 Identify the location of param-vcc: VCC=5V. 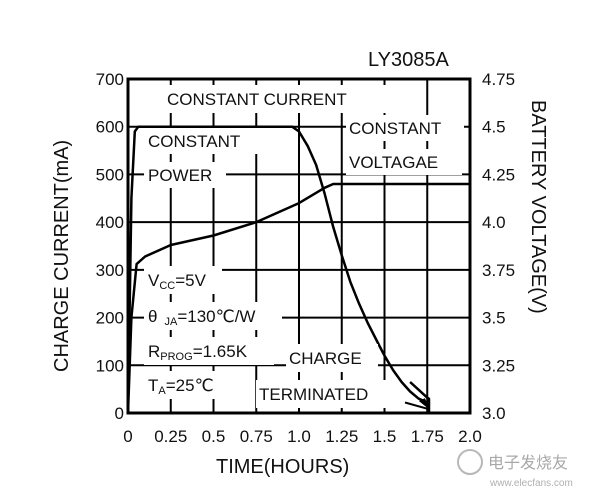
(177, 281).